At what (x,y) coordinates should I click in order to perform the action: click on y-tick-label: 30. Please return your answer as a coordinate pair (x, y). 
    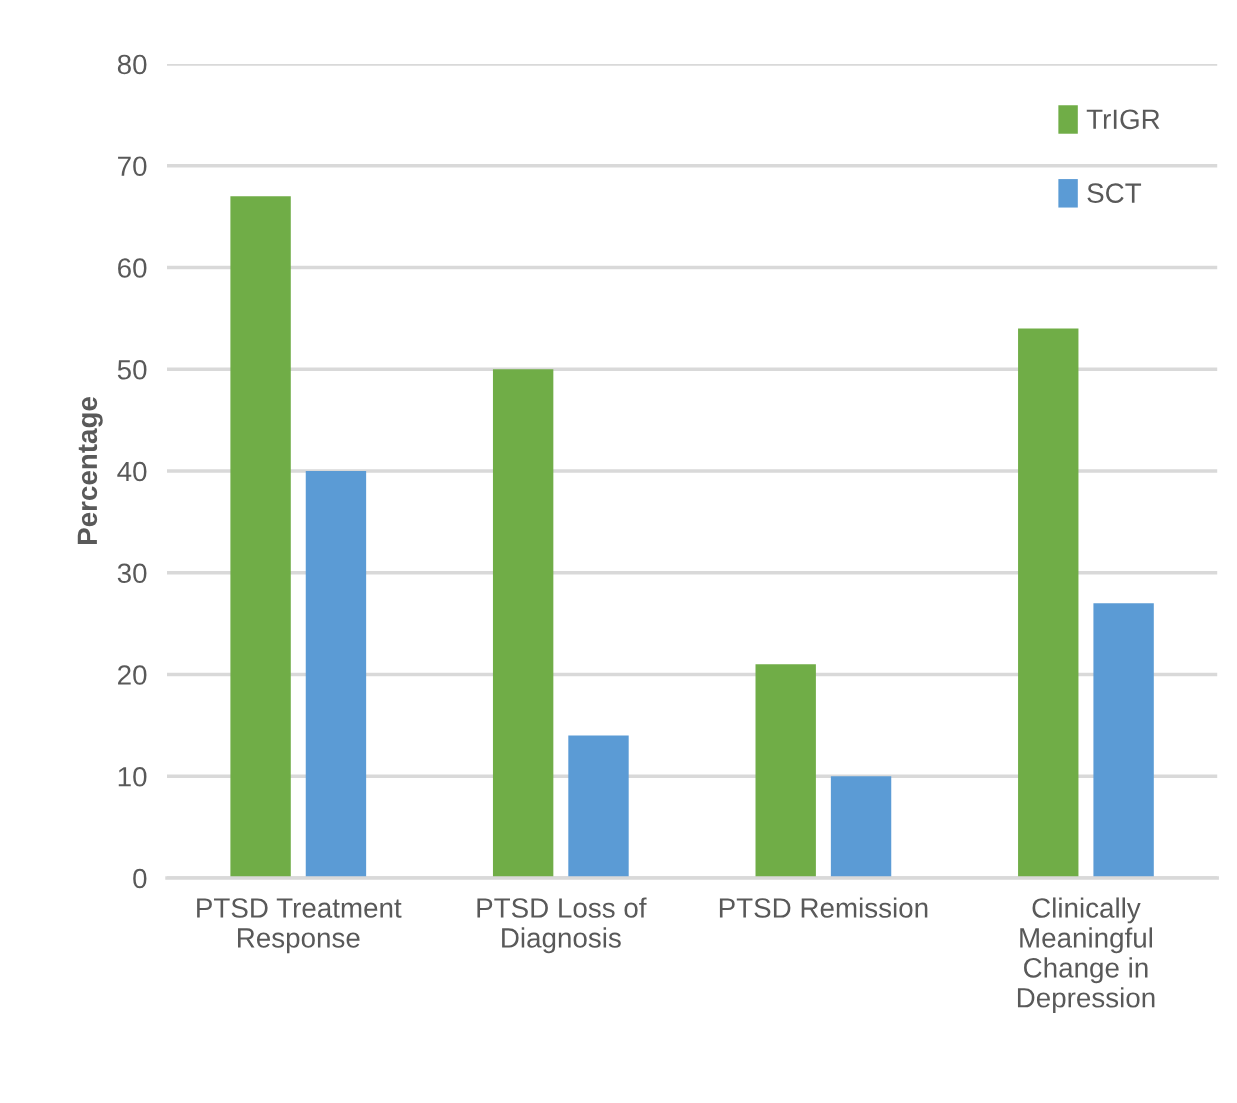
    Looking at the image, I should click on (132, 573).